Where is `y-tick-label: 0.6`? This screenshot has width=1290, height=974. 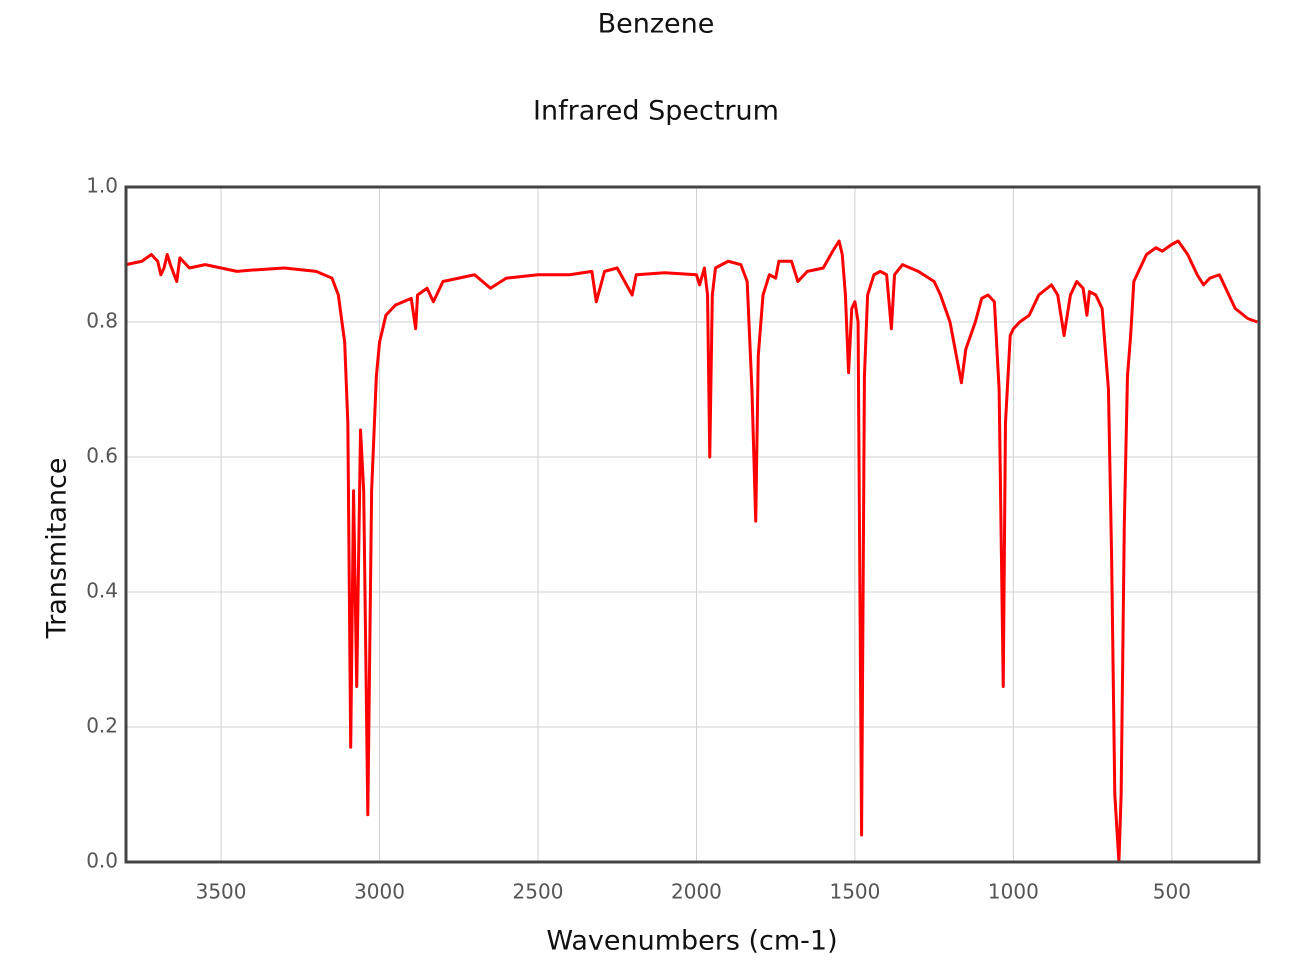
y-tick-label: 0.6 is located at coordinates (102, 456).